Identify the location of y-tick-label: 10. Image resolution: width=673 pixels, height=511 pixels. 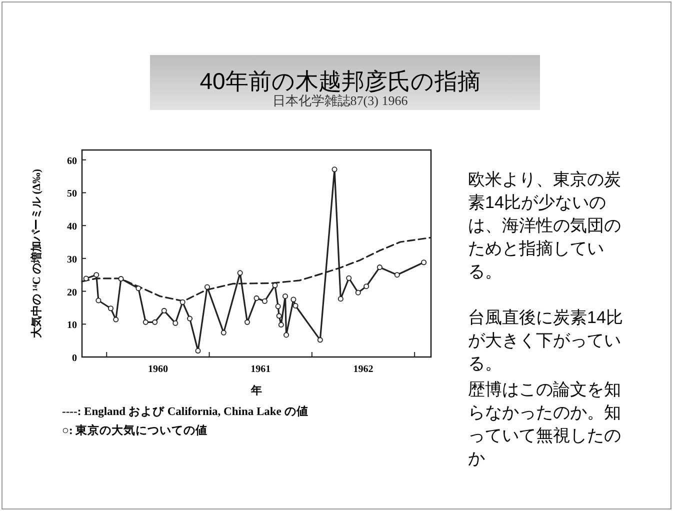
(72, 326).